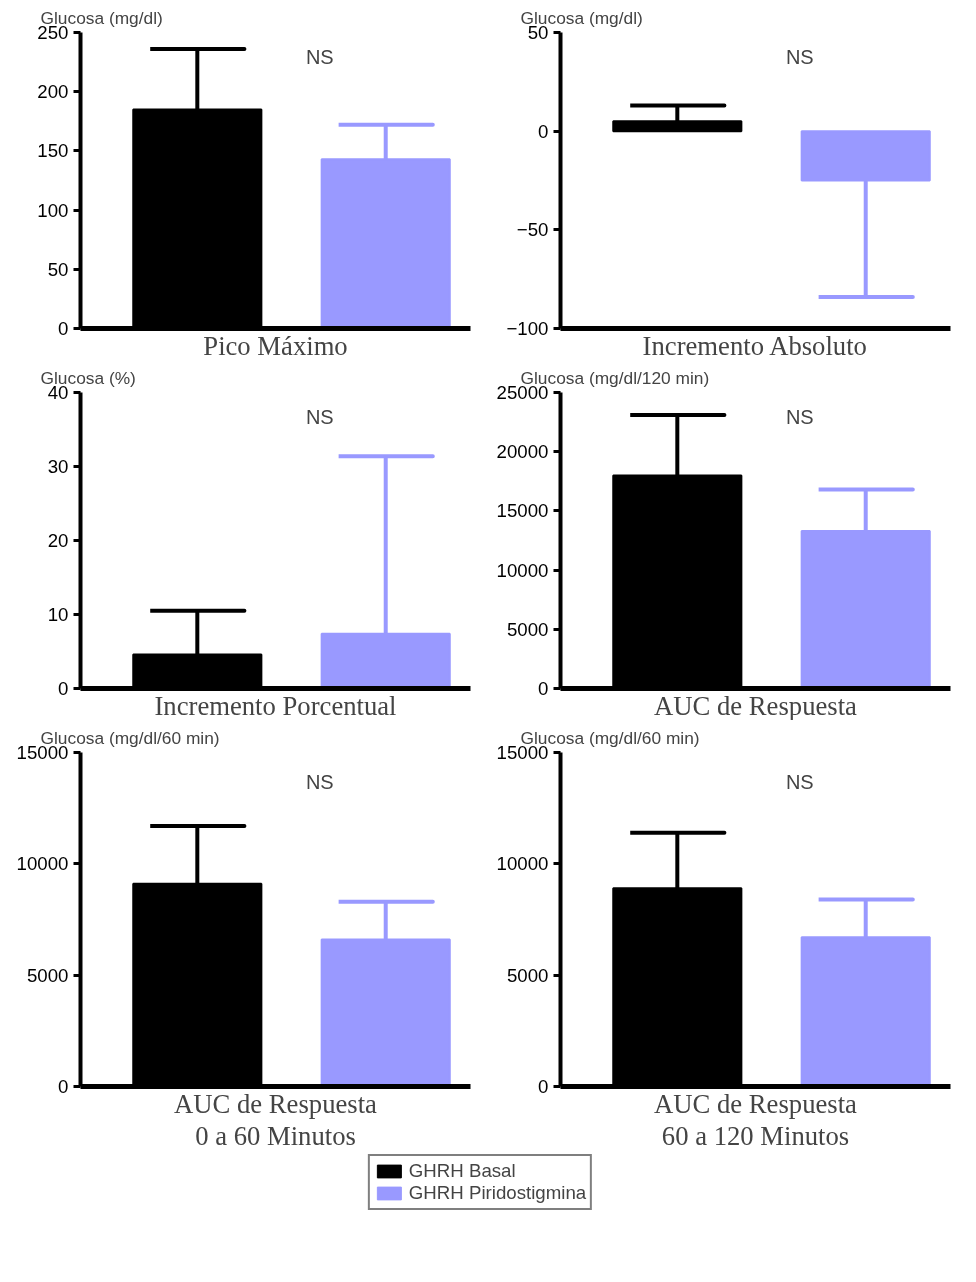 This screenshot has height=1282, width=976. What do you see at coordinates (756, 705) in the screenshot?
I see `x-axis-title: AUC de Respuesta` at bounding box center [756, 705].